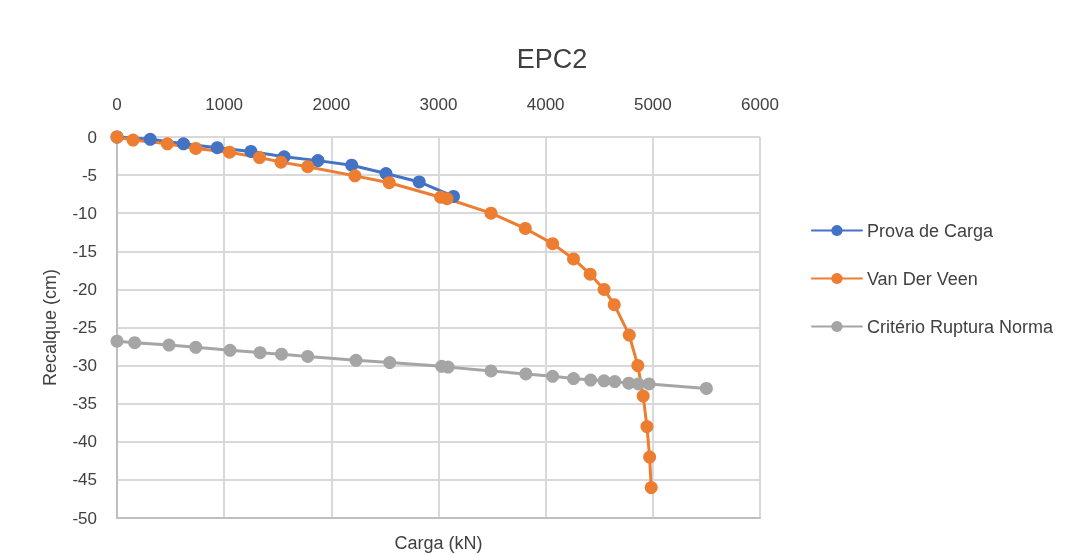  I want to click on x-tick-label: 6000, so click(760, 104).